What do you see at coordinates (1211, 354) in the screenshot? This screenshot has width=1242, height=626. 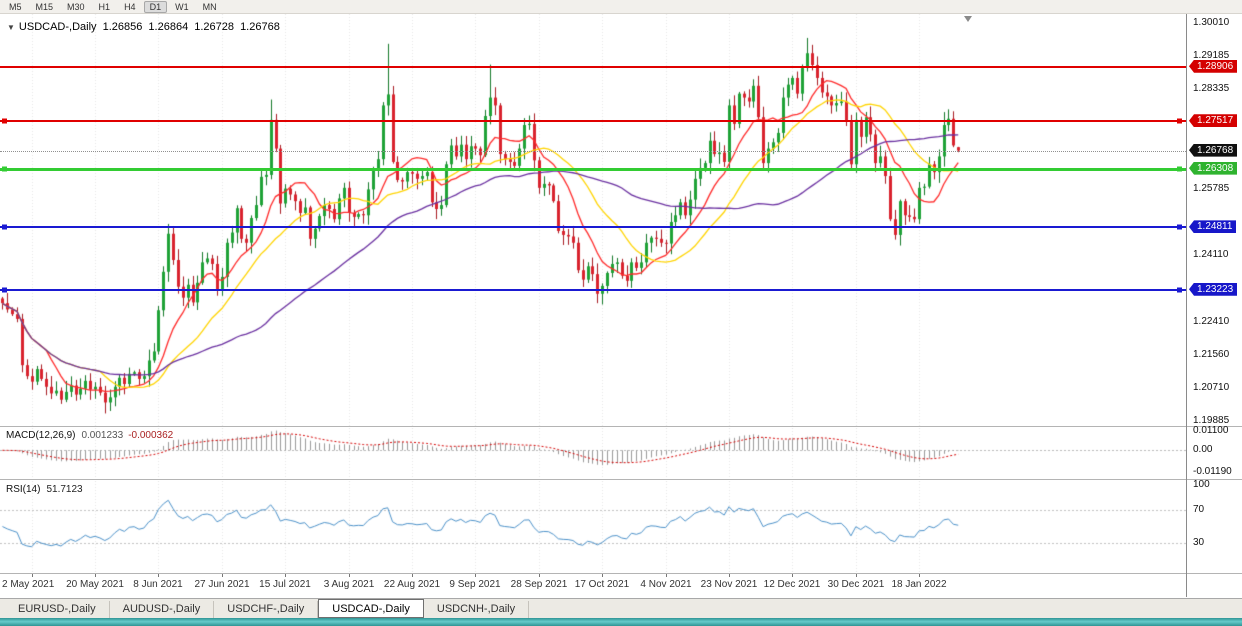 I see `price-axis-label: 1.21560` at bounding box center [1211, 354].